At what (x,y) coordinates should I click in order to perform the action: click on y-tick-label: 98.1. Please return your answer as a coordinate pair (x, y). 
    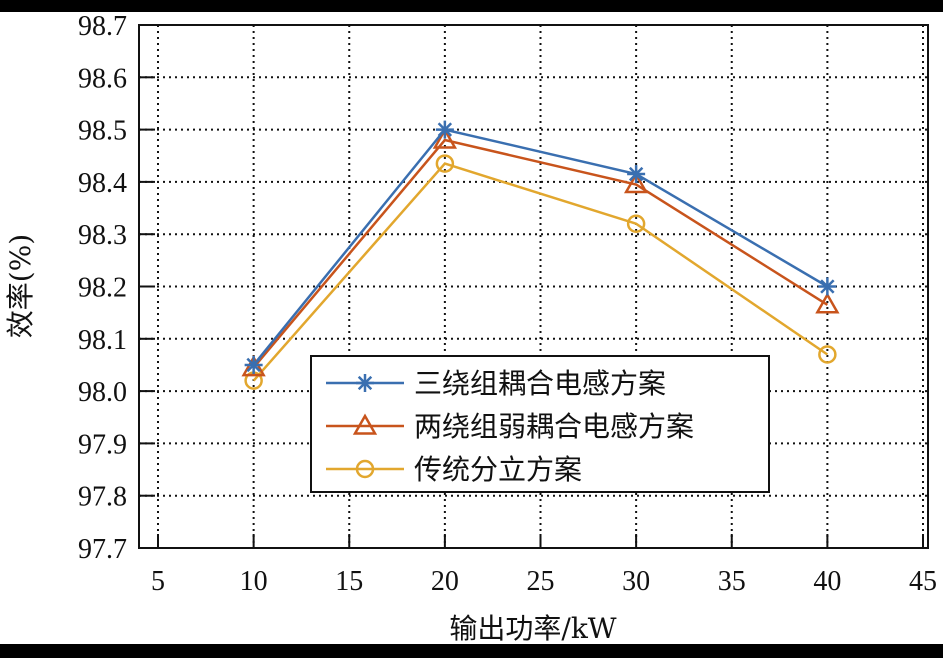
    Looking at the image, I should click on (102, 340).